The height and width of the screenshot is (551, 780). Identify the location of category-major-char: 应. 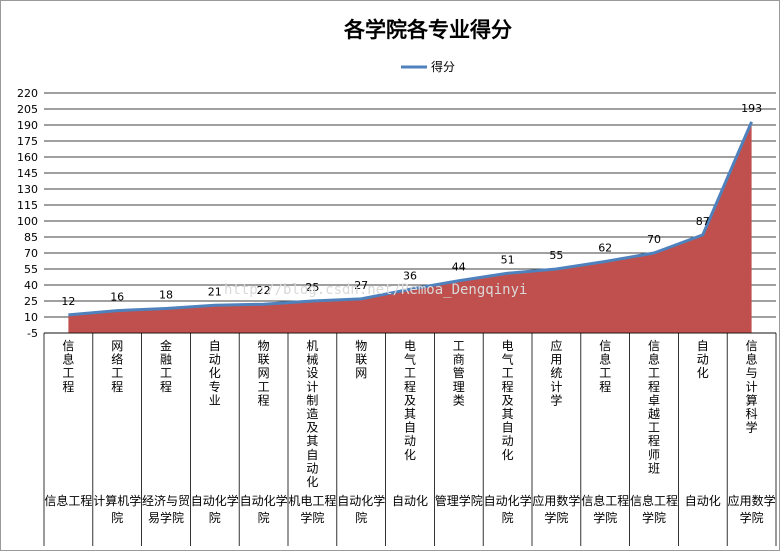
(556, 345).